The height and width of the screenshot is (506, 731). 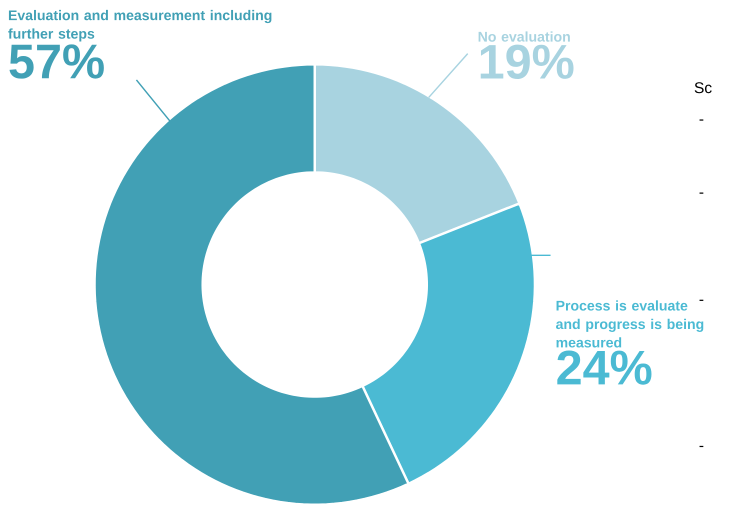 What do you see at coordinates (56, 61) in the screenshot?
I see `data-label: 57%` at bounding box center [56, 61].